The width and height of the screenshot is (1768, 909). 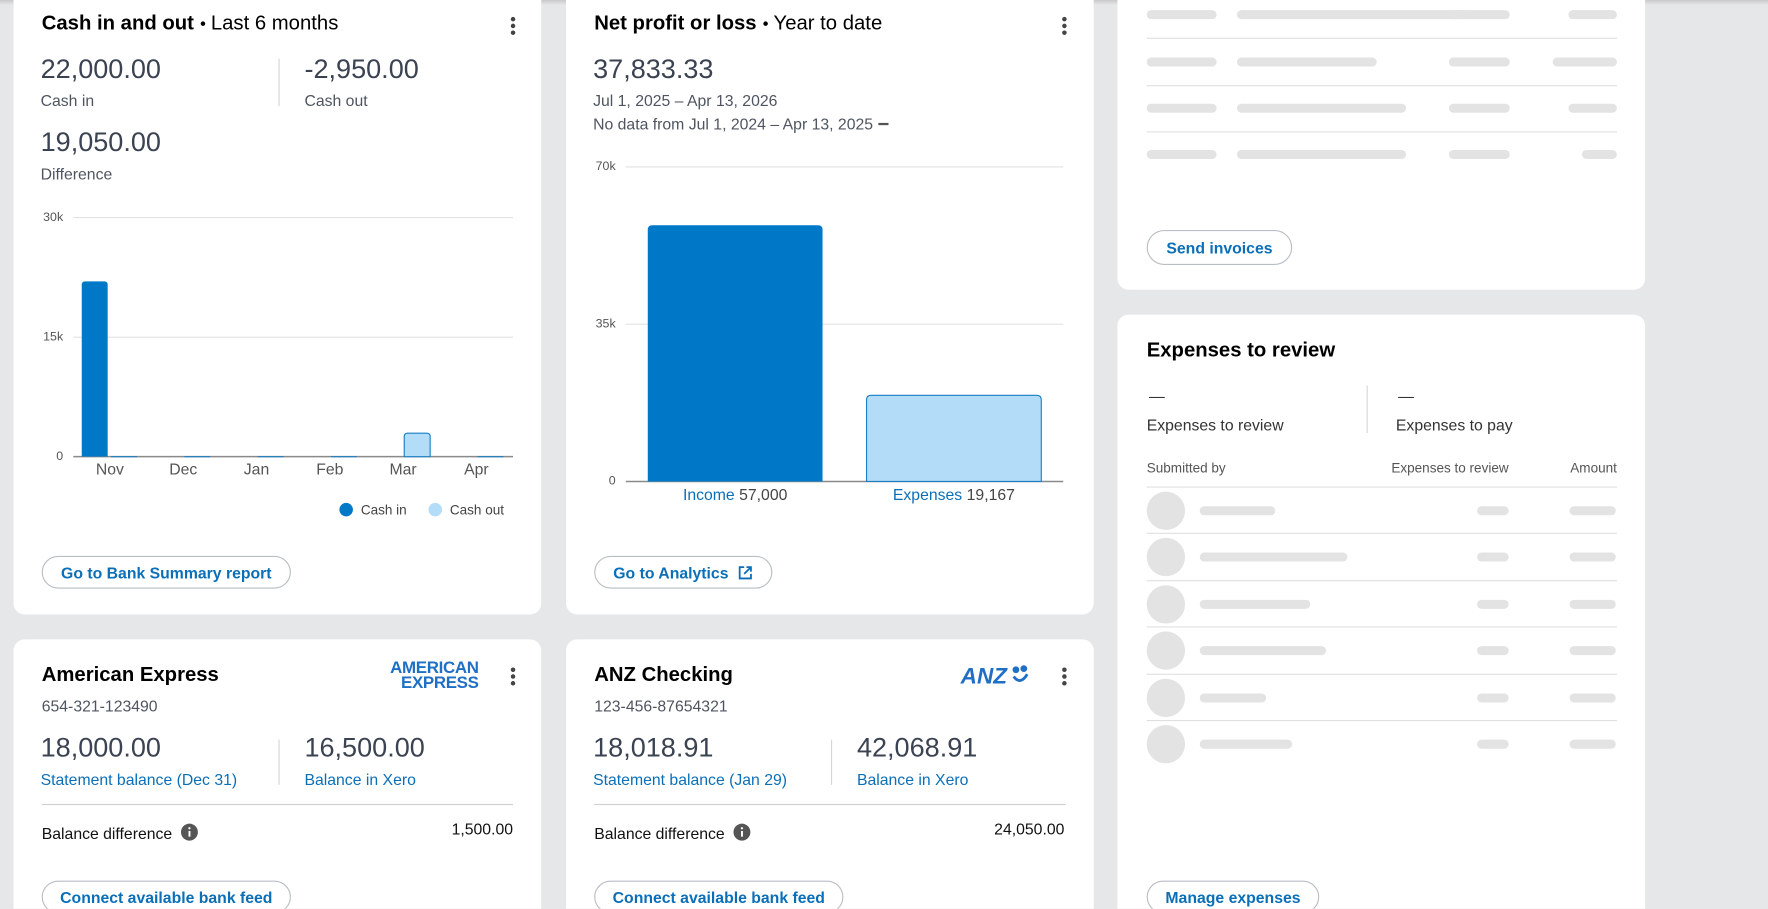 What do you see at coordinates (1219, 247) in the screenshot?
I see `button: Send invoices` at bounding box center [1219, 247].